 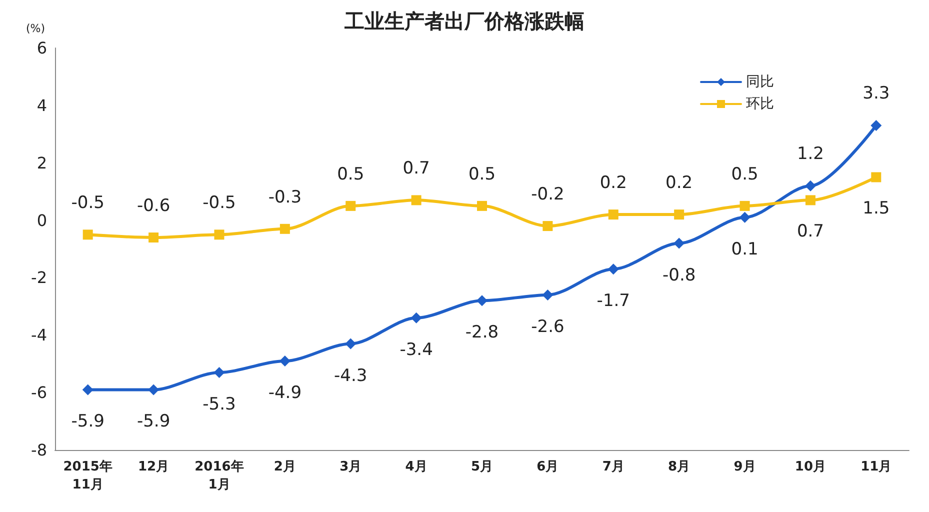 What do you see at coordinates (285, 392) in the screenshot?
I see `data-label: -4.9` at bounding box center [285, 392].